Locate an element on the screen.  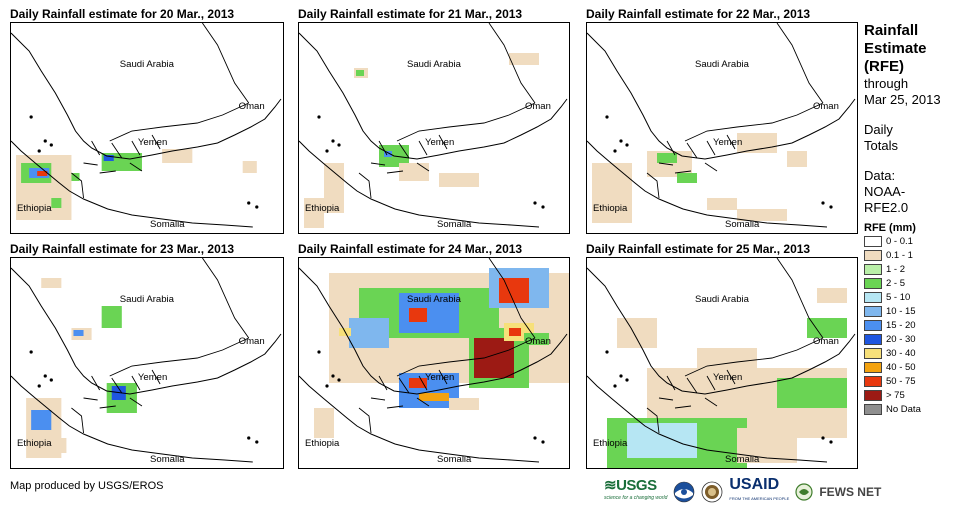
legend-item: No Data is located at coordinates (914, 409).